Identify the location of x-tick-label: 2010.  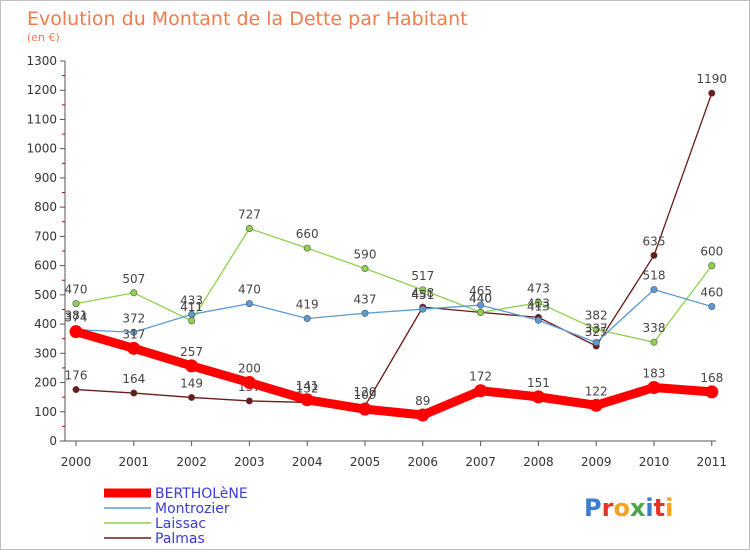
(654, 462).